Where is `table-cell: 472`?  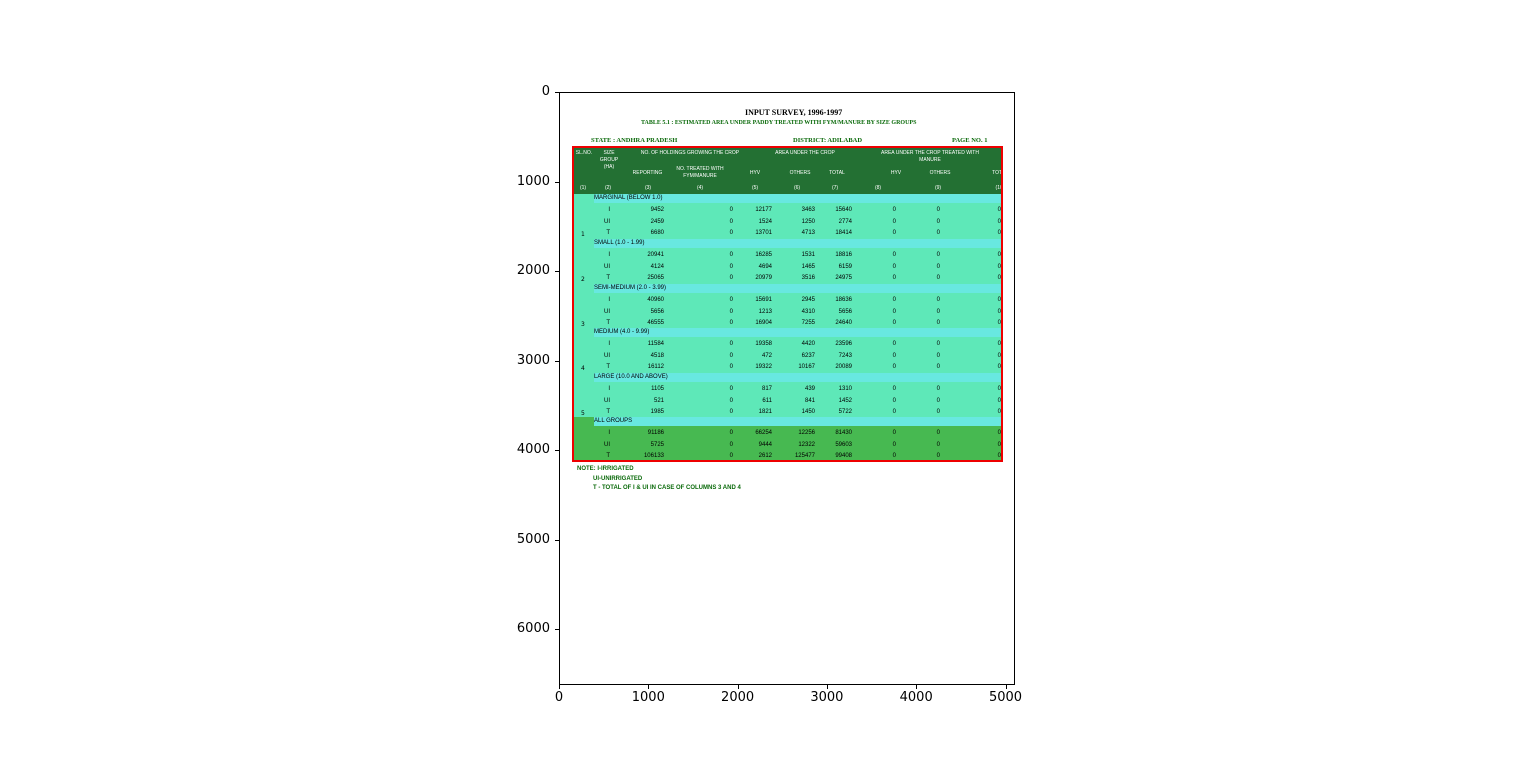
table-cell: 472 is located at coordinates (766, 355).